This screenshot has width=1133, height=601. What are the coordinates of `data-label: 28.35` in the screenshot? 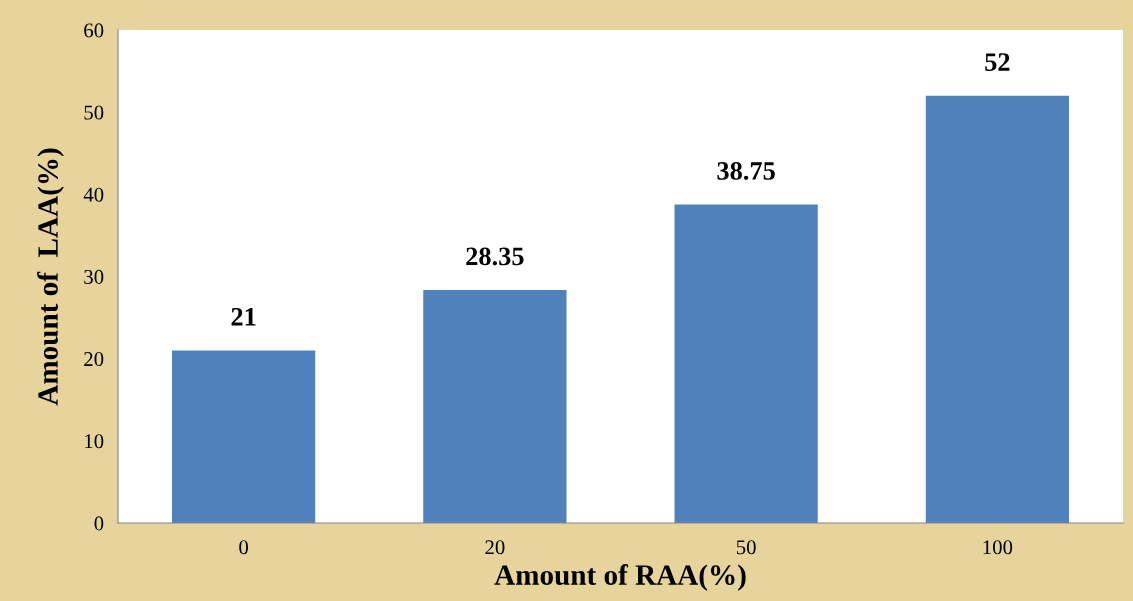 It's located at (495, 256).